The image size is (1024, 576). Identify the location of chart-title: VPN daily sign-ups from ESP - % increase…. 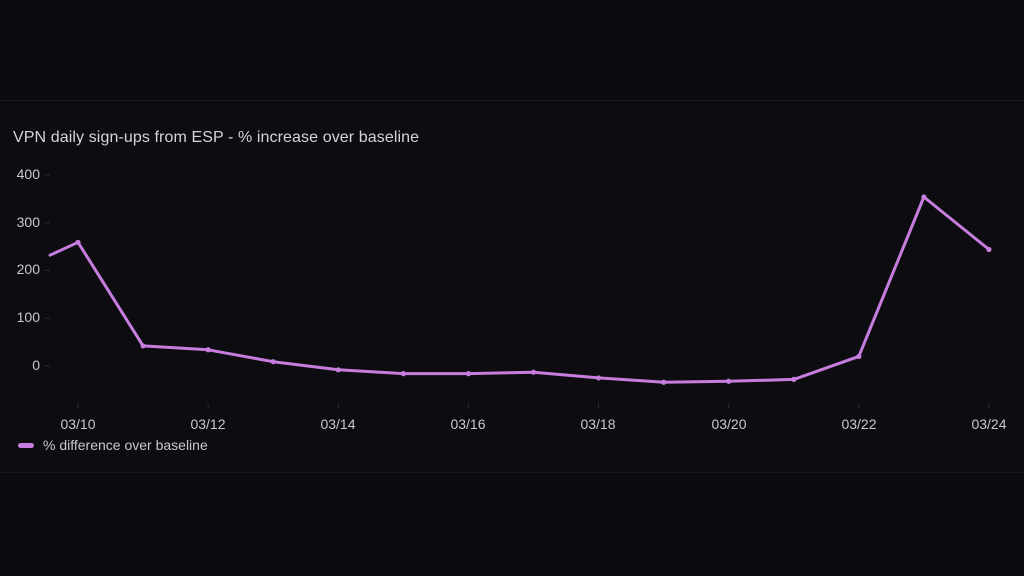
(216, 137).